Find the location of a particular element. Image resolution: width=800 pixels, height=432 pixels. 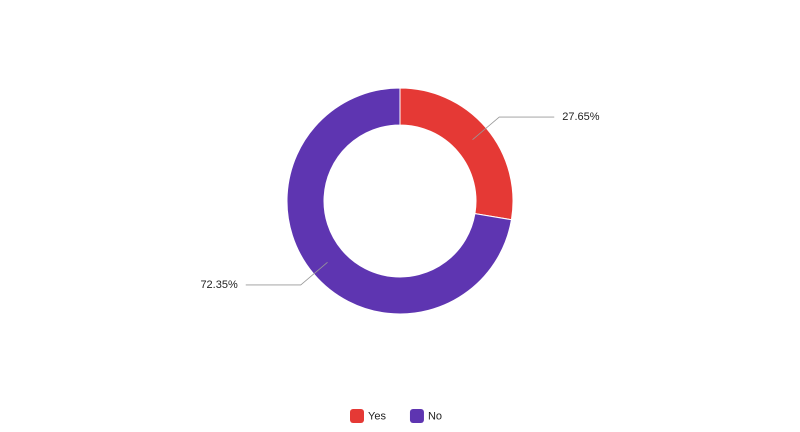

legend-label: No is located at coordinates (435, 416).